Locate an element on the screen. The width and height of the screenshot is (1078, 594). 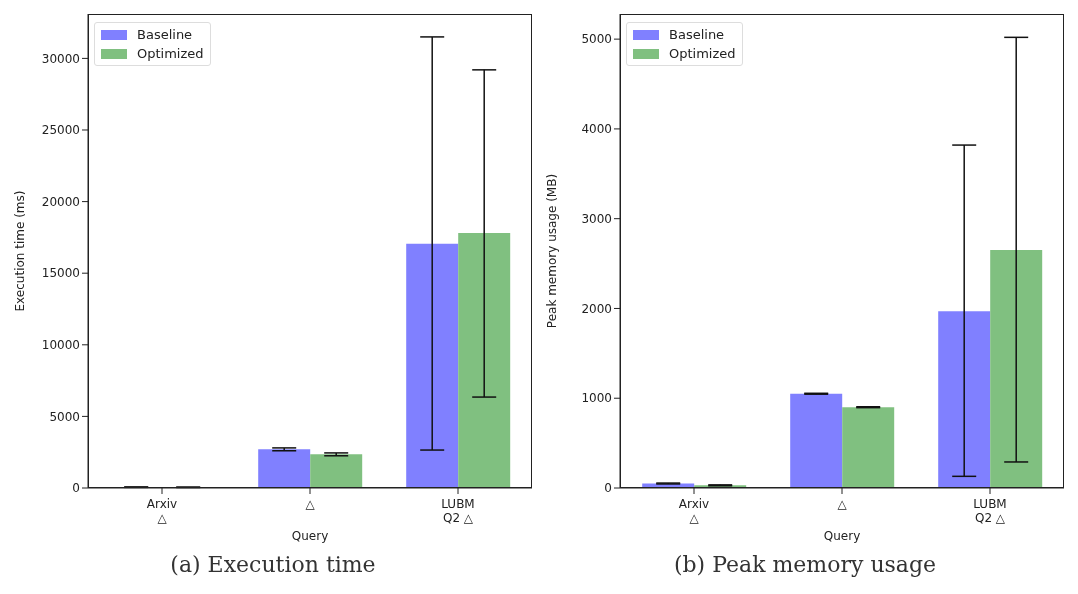
y-tick-label: 10000 is located at coordinates (60, 345).